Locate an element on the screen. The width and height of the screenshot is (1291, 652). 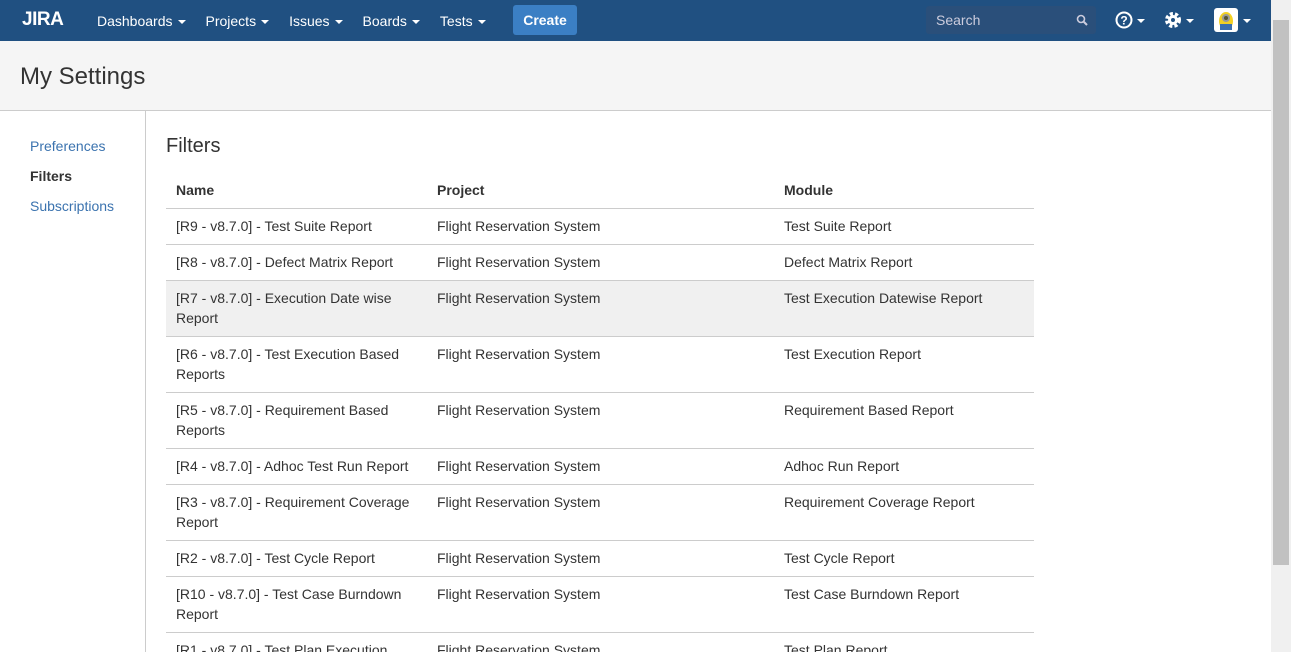
table-cell: [R9 - v8.7.0] - Test Suite Report is located at coordinates (296, 226).